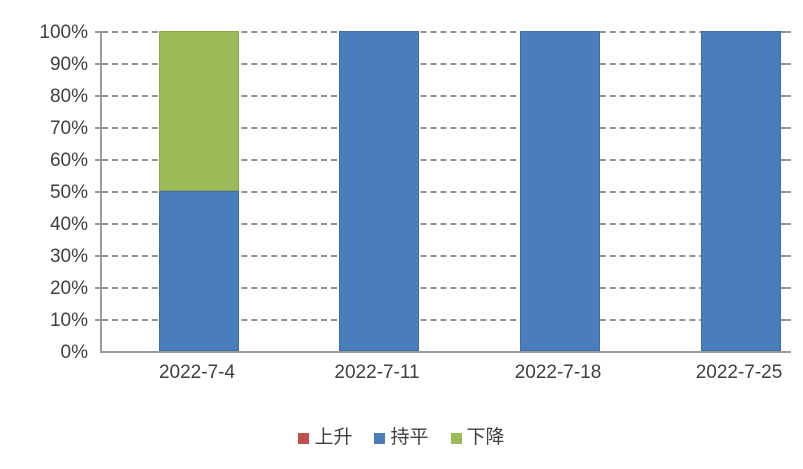  I want to click on legend-label-up: 上升, so click(333, 437).